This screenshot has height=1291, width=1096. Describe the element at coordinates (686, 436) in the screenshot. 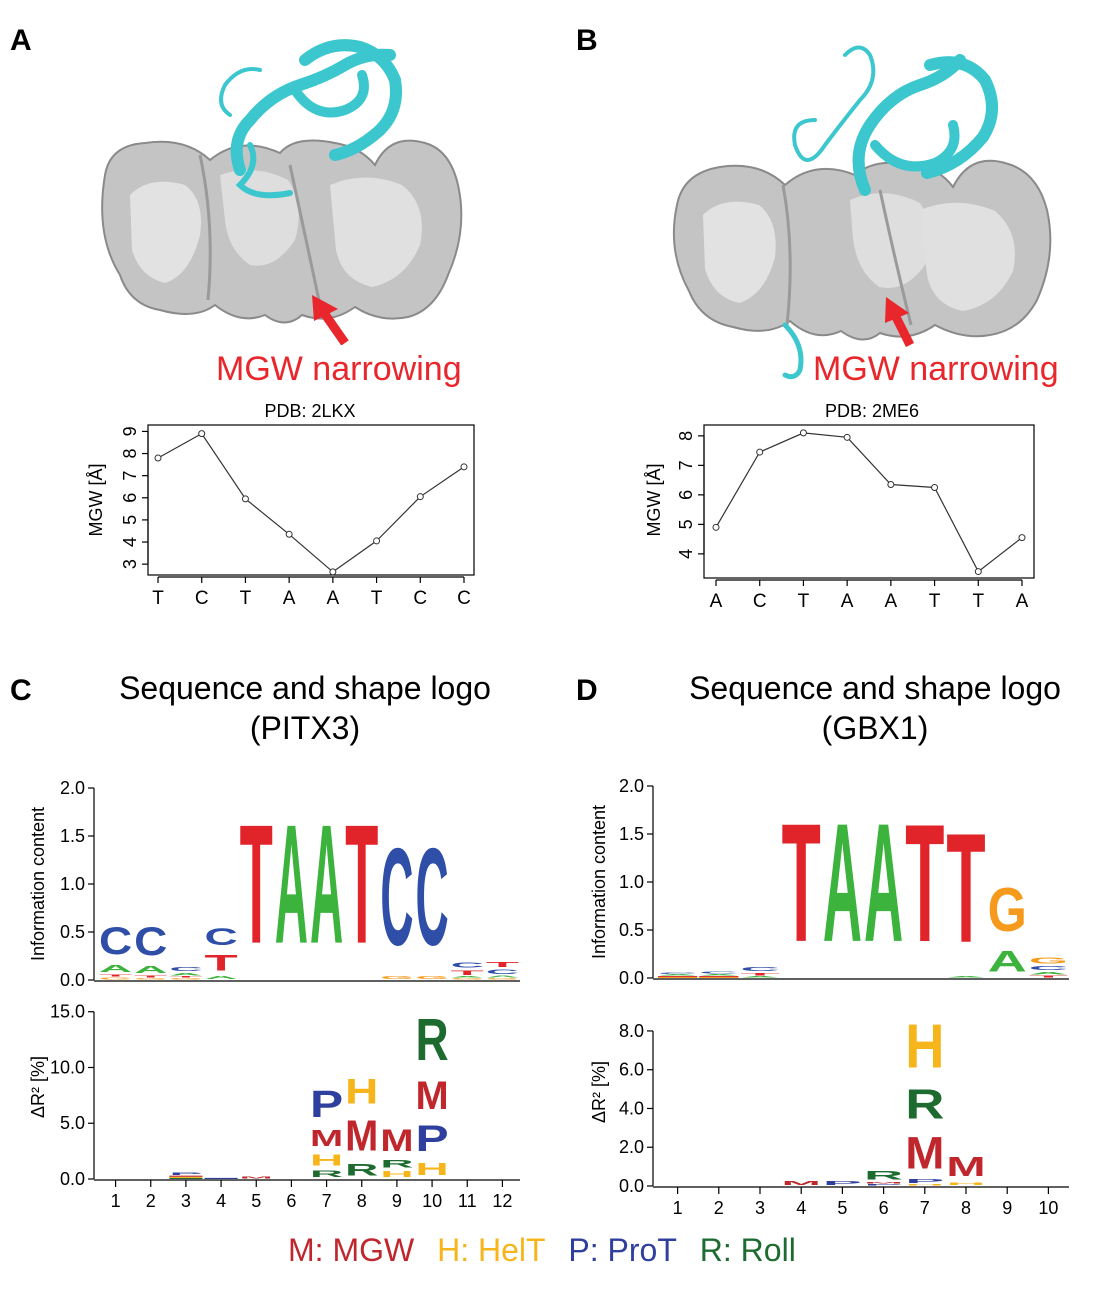

I see `y-tick-label: 8` at that location.